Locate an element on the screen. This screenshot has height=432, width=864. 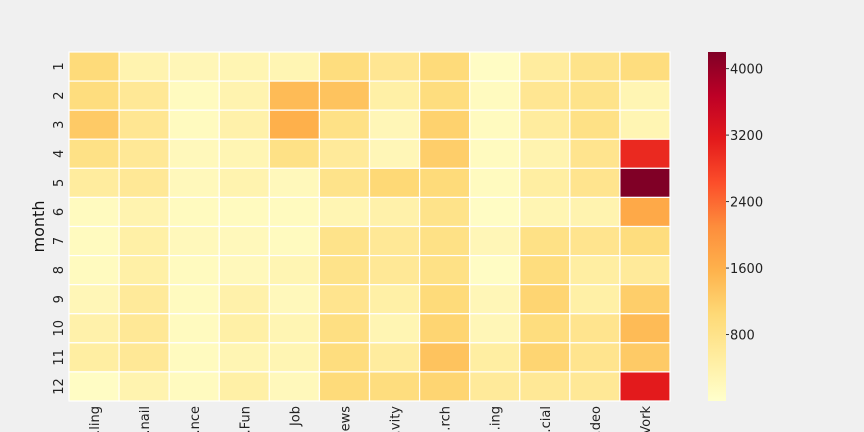
y-tick-label: 9 is located at coordinates (59, 299).